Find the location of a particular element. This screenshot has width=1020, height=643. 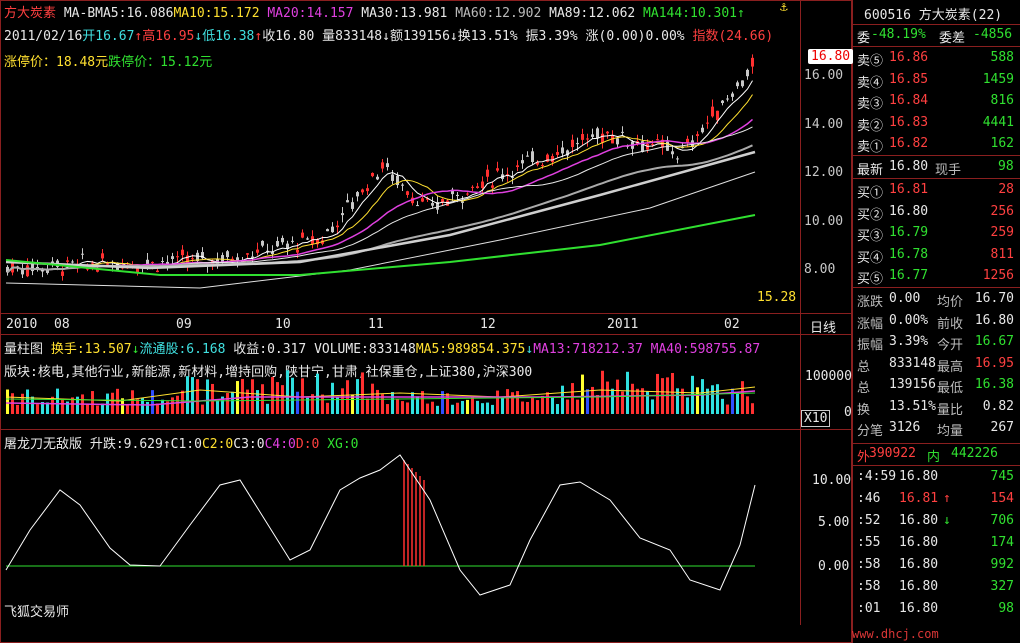

tick-row: :01 16.80 98 is located at coordinates (936, 609).